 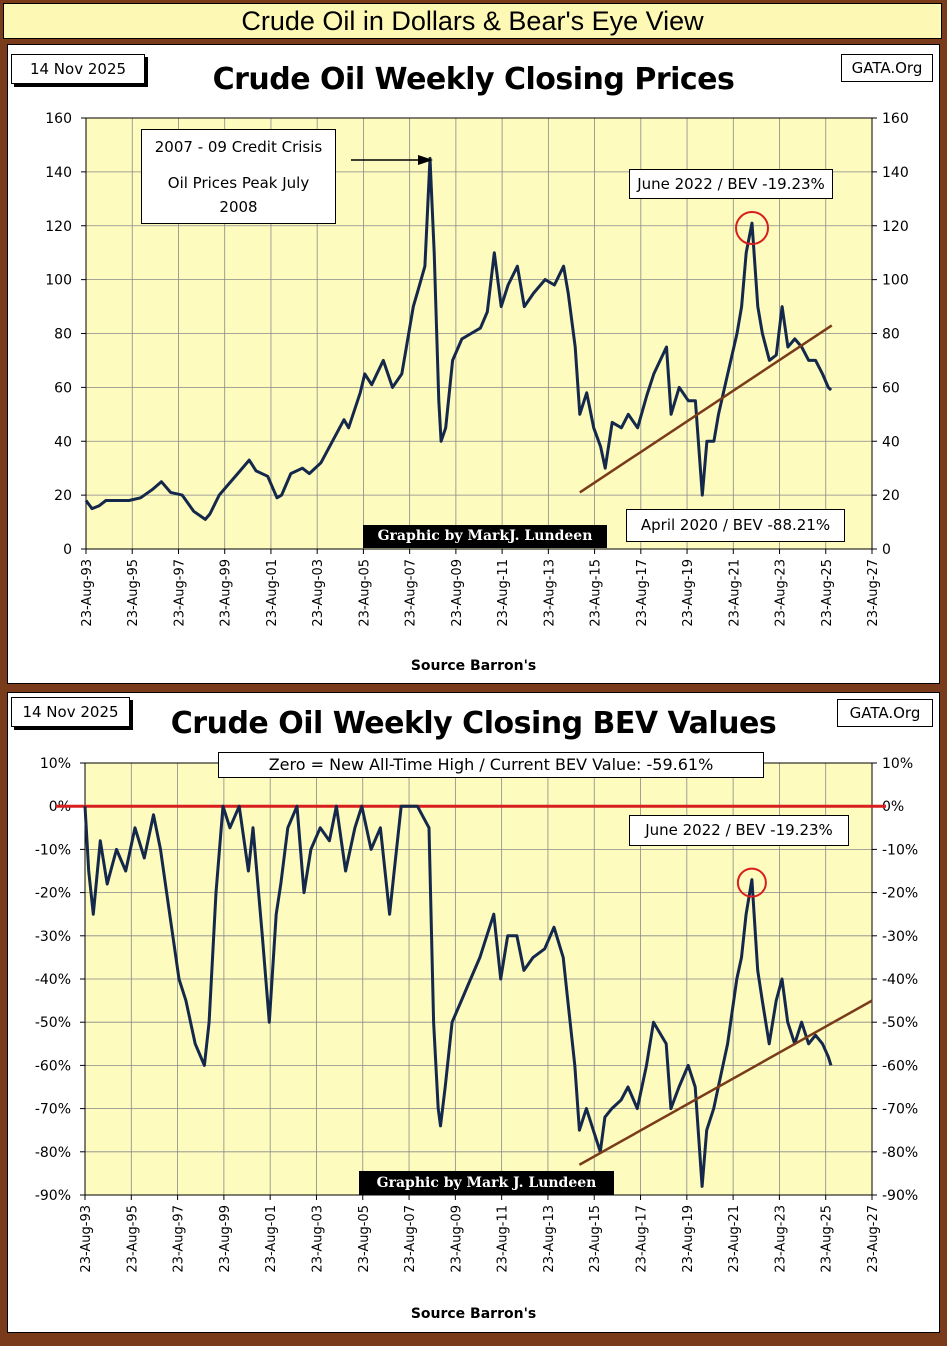 I want to click on june-2022-circle, so click(x=752, y=228).